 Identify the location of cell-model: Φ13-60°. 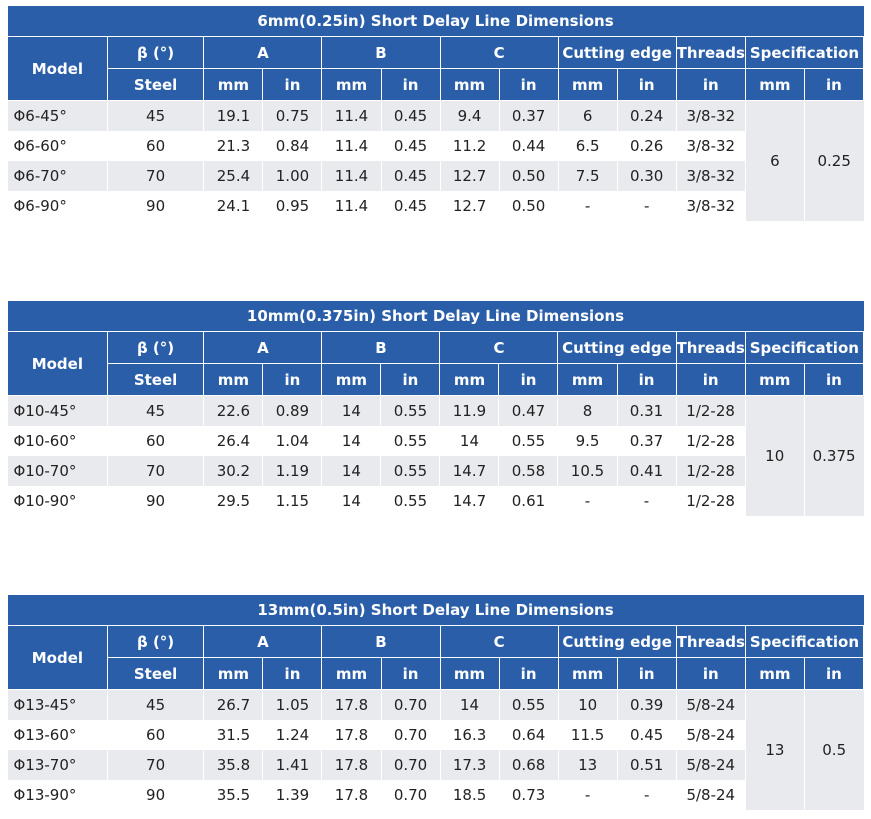
(57, 735).